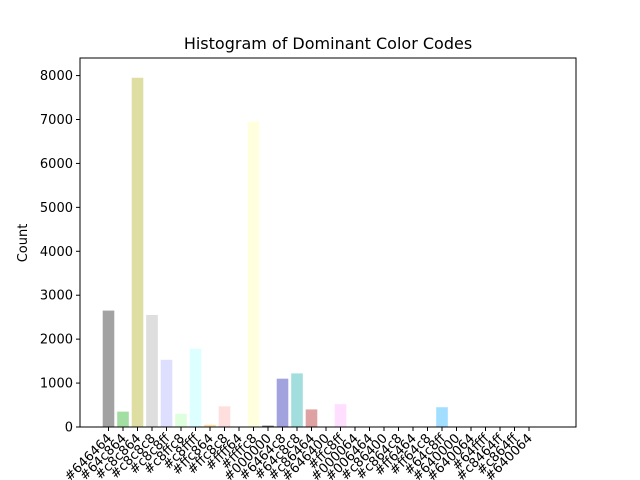 The height and width of the screenshot is (480, 640). What do you see at coordinates (56, 384) in the screenshot?
I see `y-tick-label: 1000` at bounding box center [56, 384].